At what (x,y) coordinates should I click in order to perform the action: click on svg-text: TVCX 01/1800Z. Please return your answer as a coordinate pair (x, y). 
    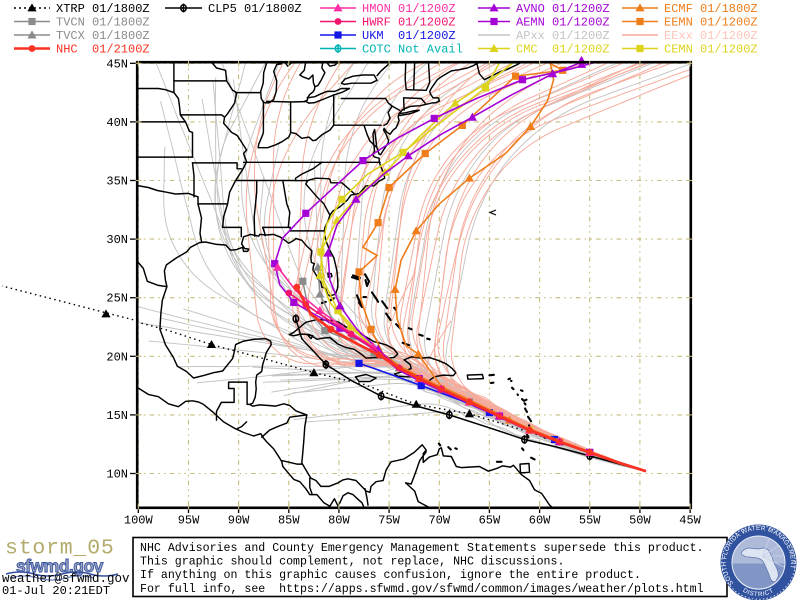
    Looking at the image, I should click on (103, 36).